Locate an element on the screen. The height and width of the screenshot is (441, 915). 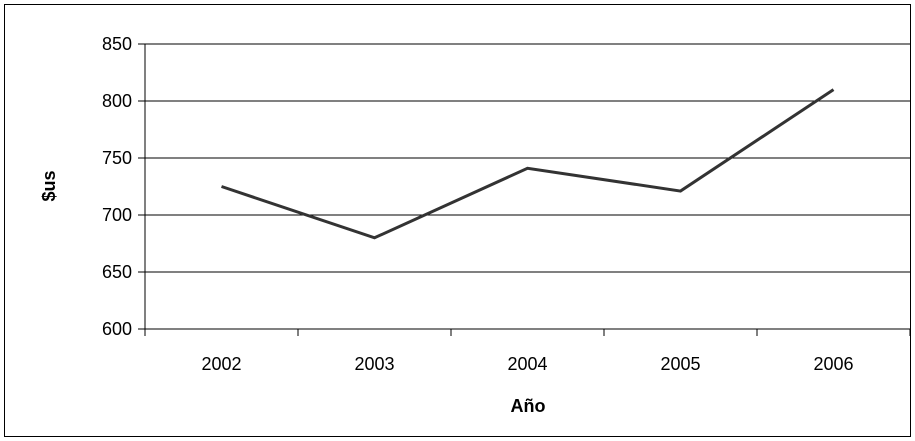
y-tick-label-850: 850 is located at coordinates (117, 44).